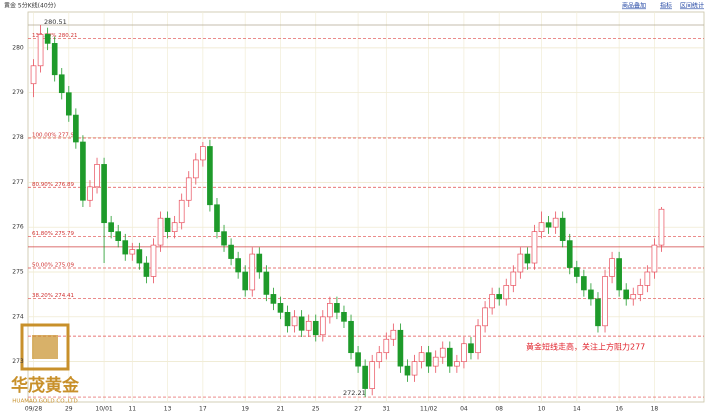 This screenshot has width=708, height=417. I want to click on y-tick-label: 275, so click(18, 272).